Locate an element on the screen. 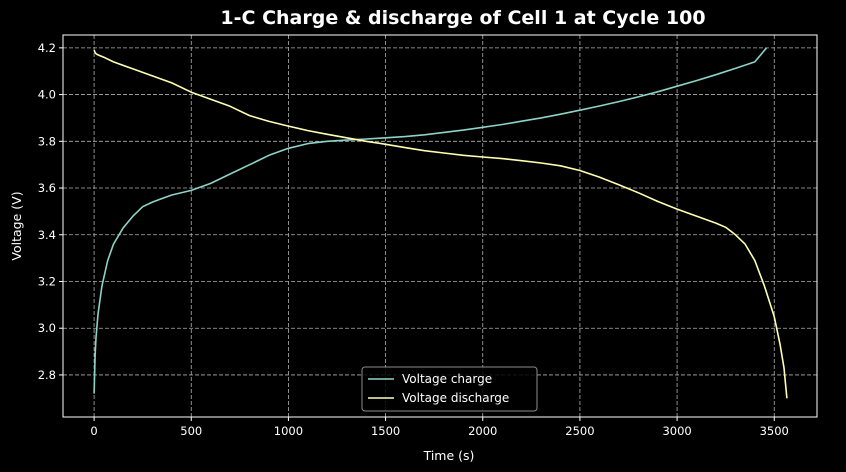 The width and height of the screenshot is (846, 472). legend: Voltage charge Voltage discharge is located at coordinates (449, 389).